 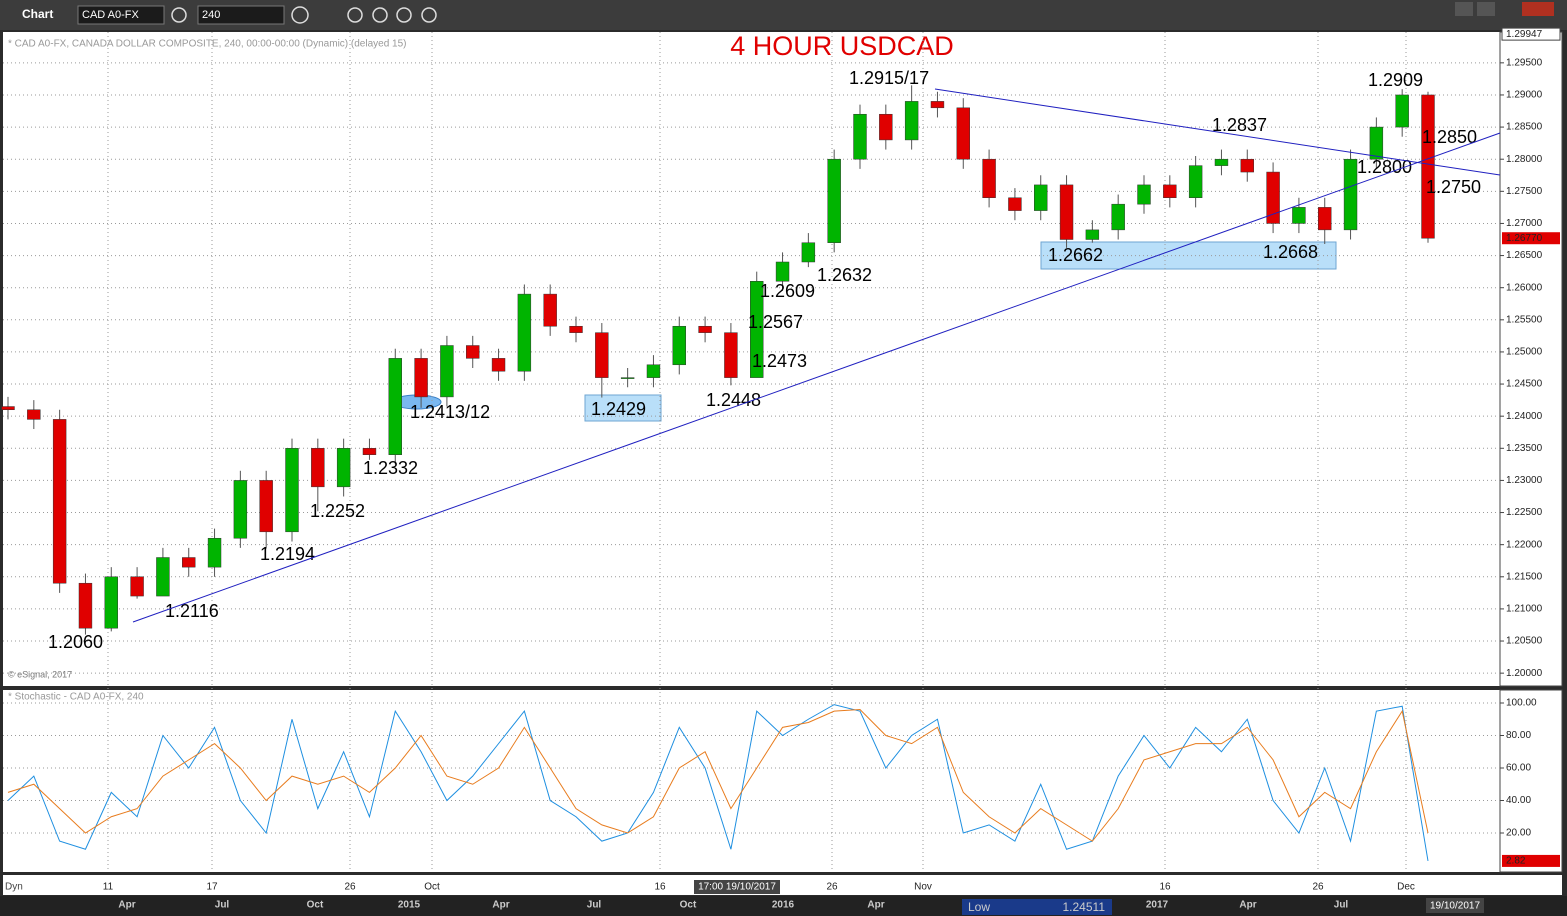 What do you see at coordinates (1524, 512) in the screenshot?
I see `y-tick-label: 1.22500` at bounding box center [1524, 512].